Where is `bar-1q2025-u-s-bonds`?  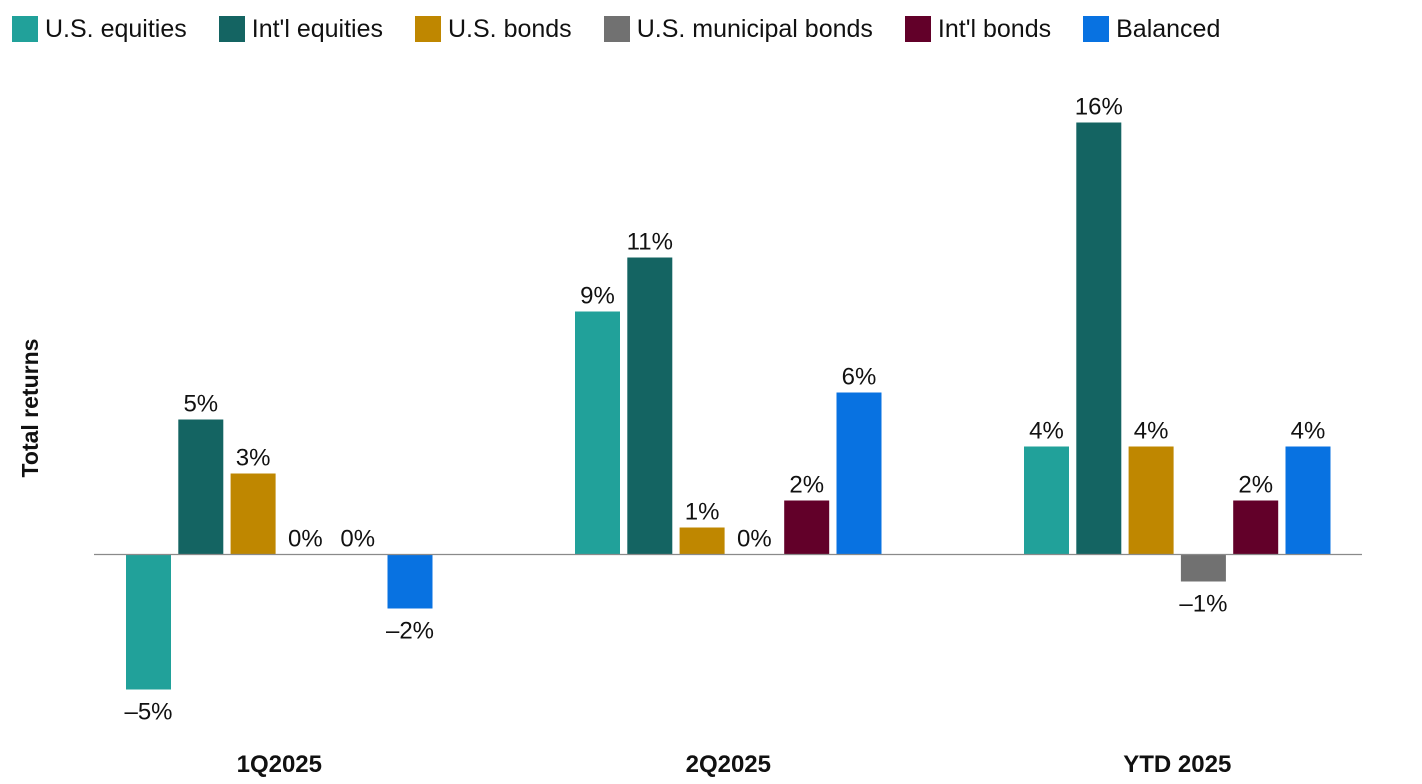 bar-1q2025-u-s-bonds is located at coordinates (253, 514).